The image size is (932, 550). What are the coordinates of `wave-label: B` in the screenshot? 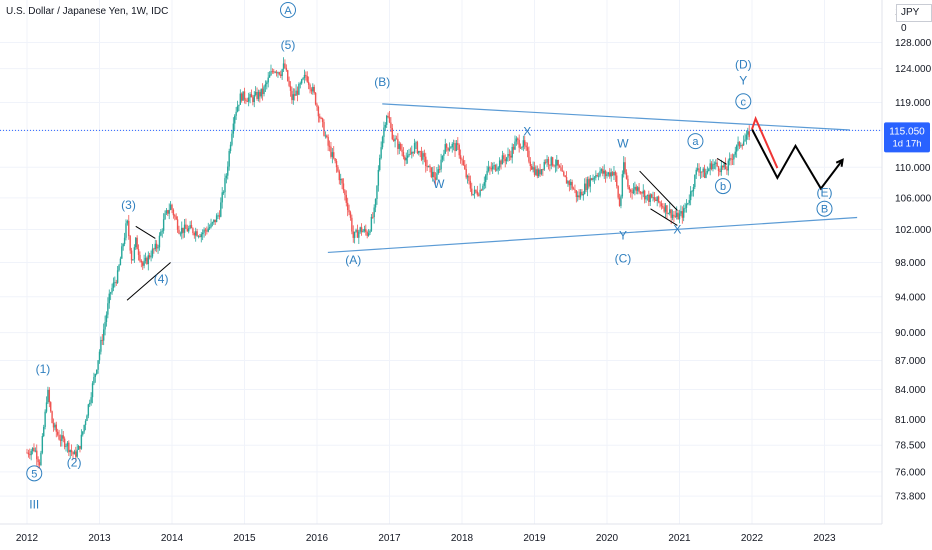 It's located at (824, 210).